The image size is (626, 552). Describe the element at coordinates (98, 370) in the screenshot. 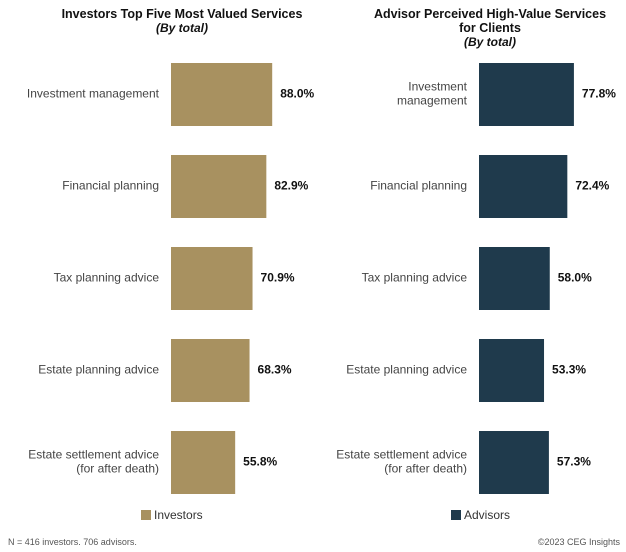

I see `investors-category-label-4: Estate planning advice` at that location.